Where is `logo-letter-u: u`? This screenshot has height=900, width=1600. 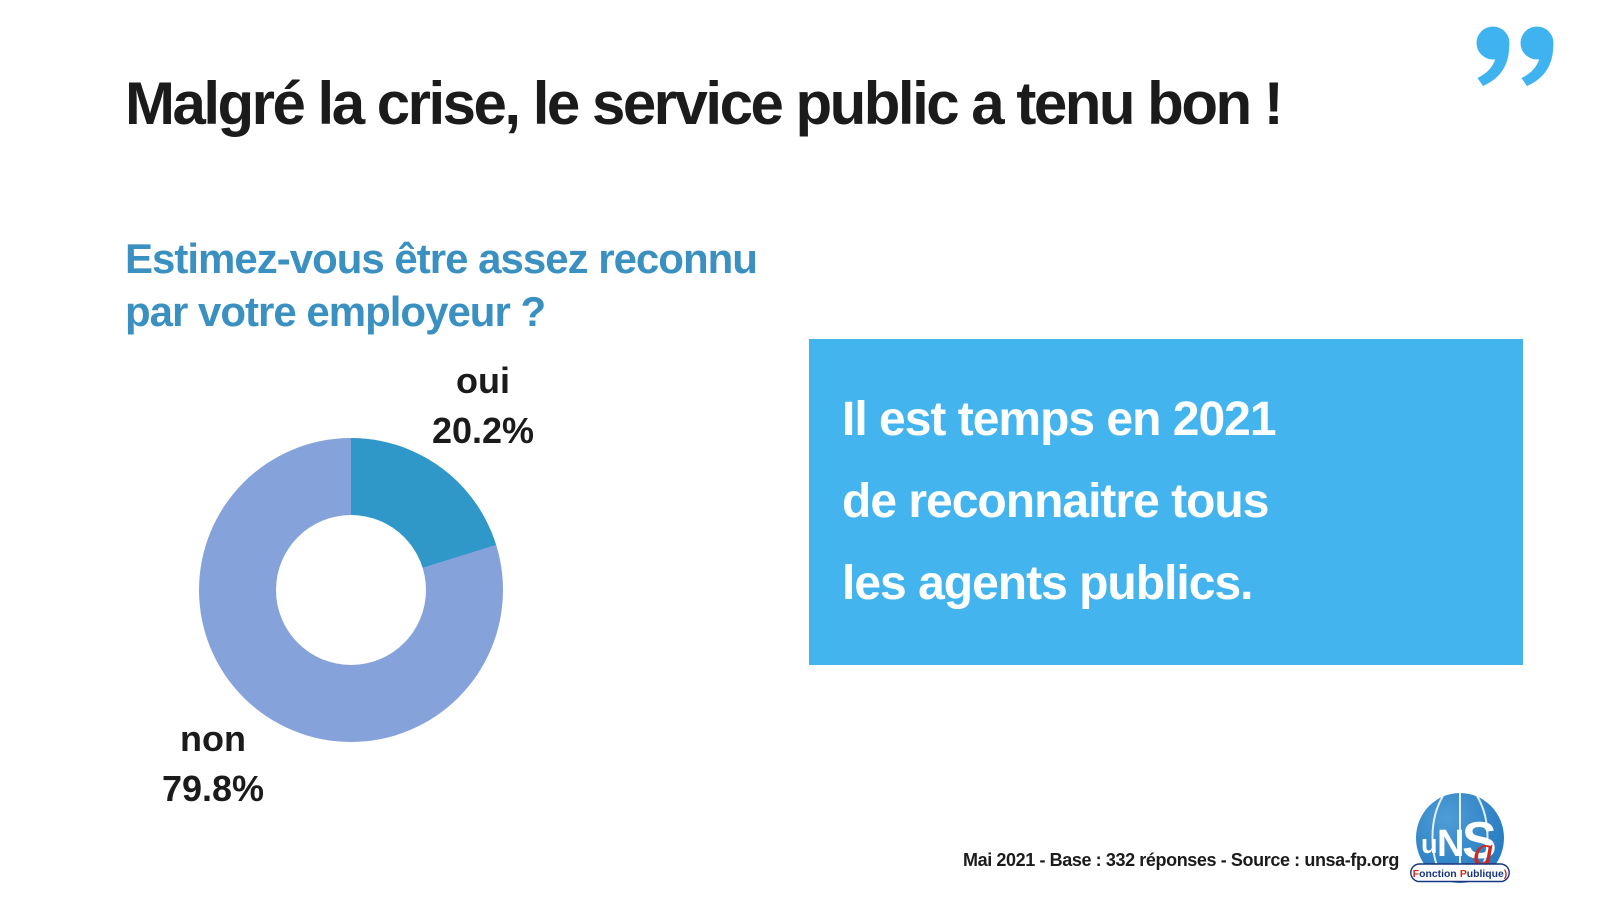
logo-letter-u: u is located at coordinates (1429, 844).